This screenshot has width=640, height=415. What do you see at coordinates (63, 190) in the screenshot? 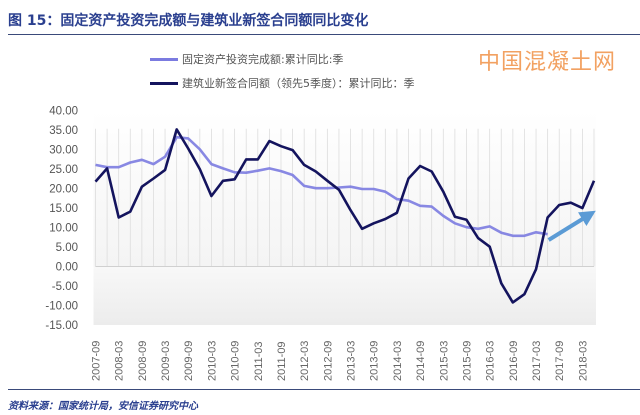
I see `y-tick-label: 20.00` at bounding box center [63, 190].